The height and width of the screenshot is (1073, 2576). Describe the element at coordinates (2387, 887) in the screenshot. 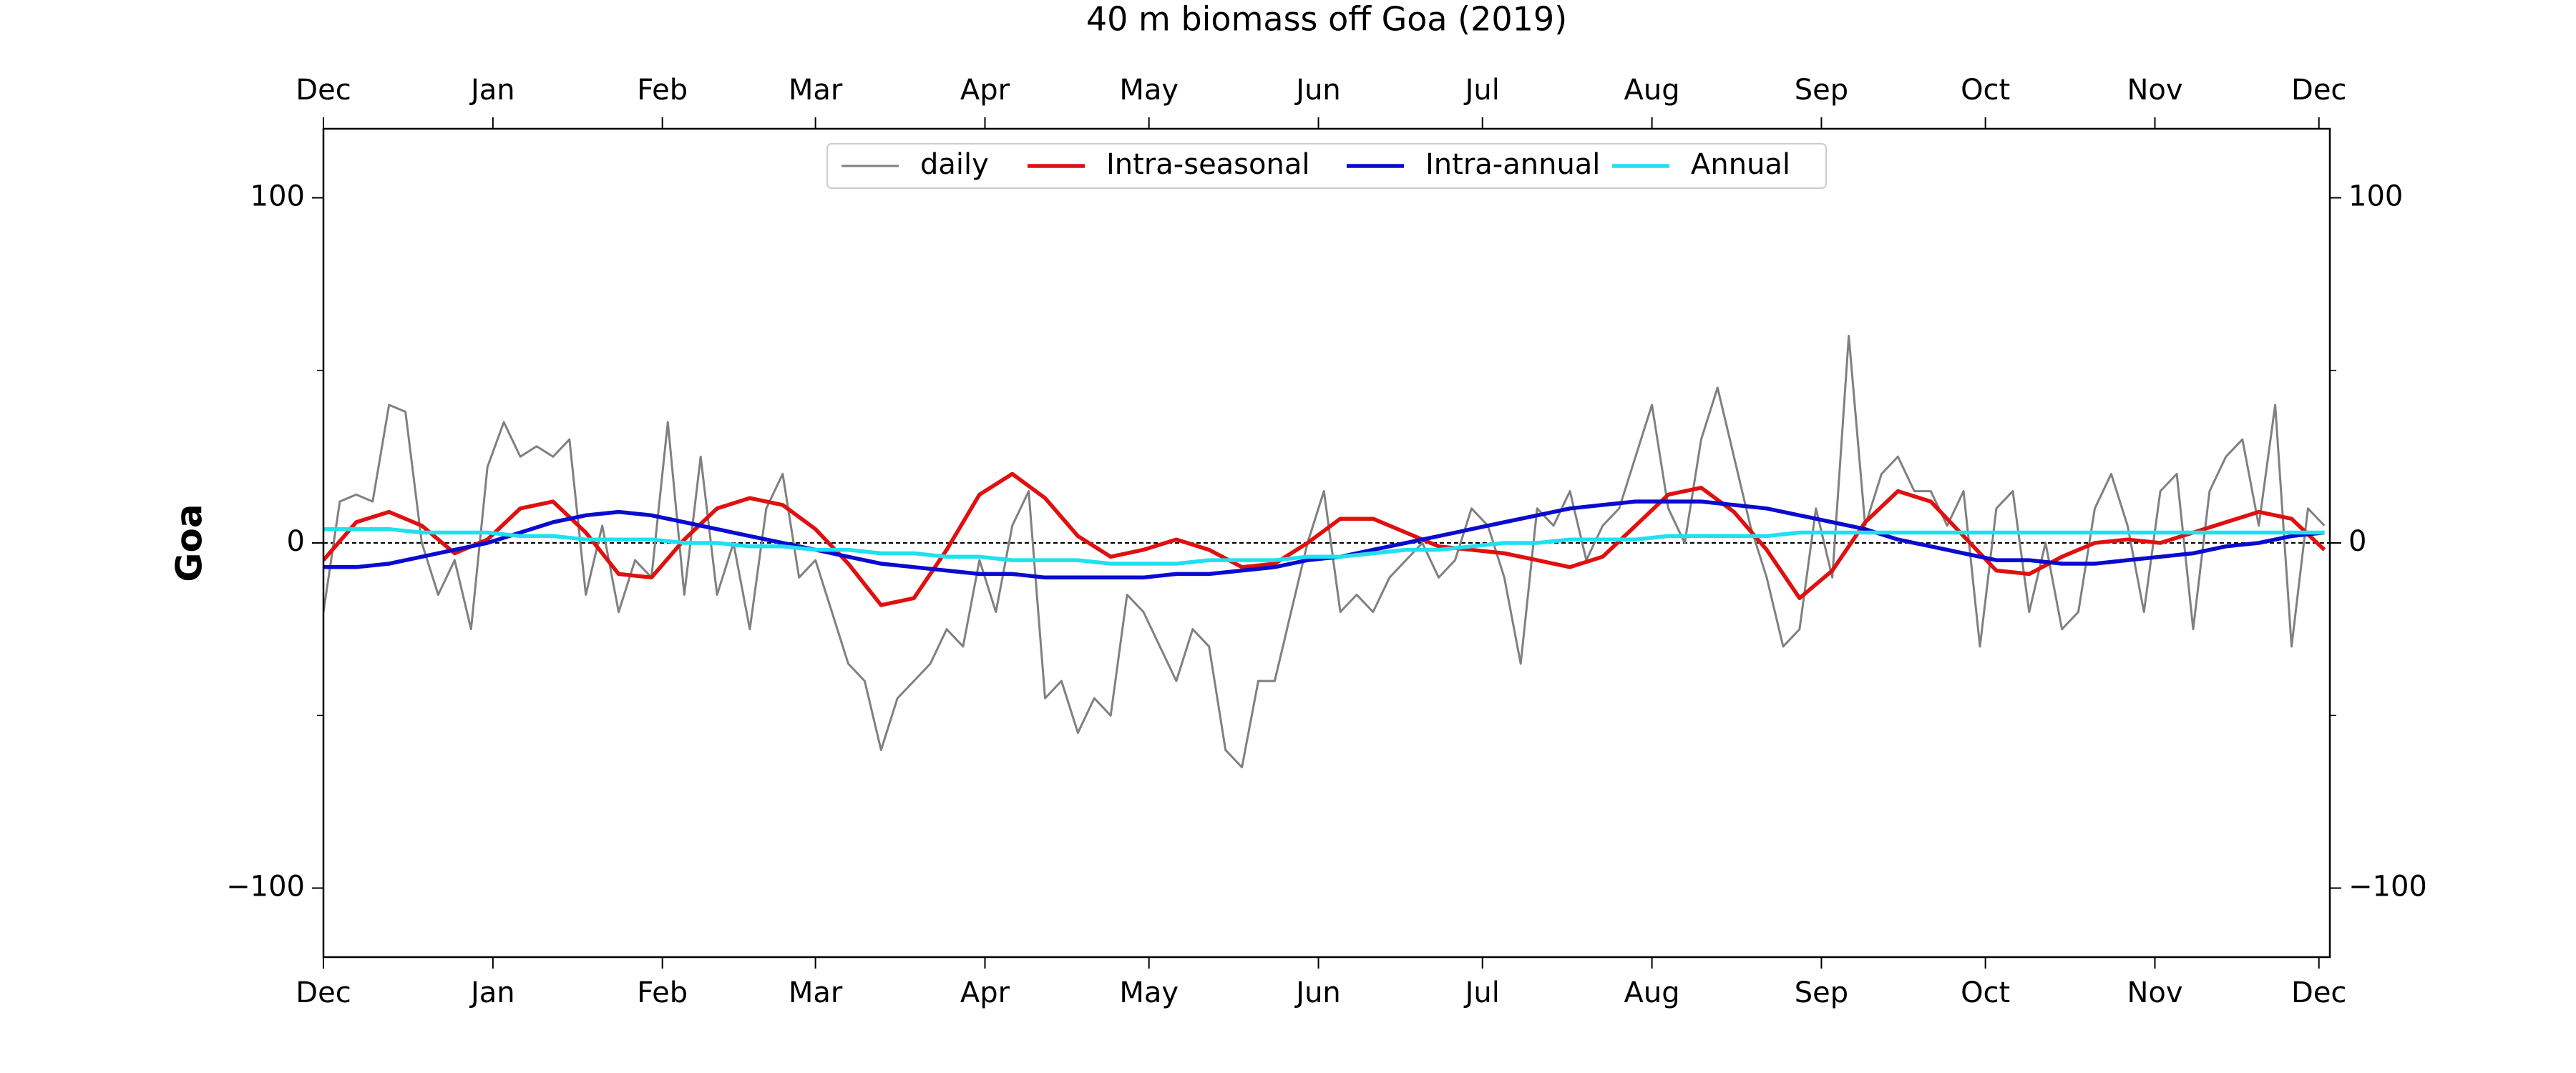

I see `y-tick-label-right: −100` at that location.